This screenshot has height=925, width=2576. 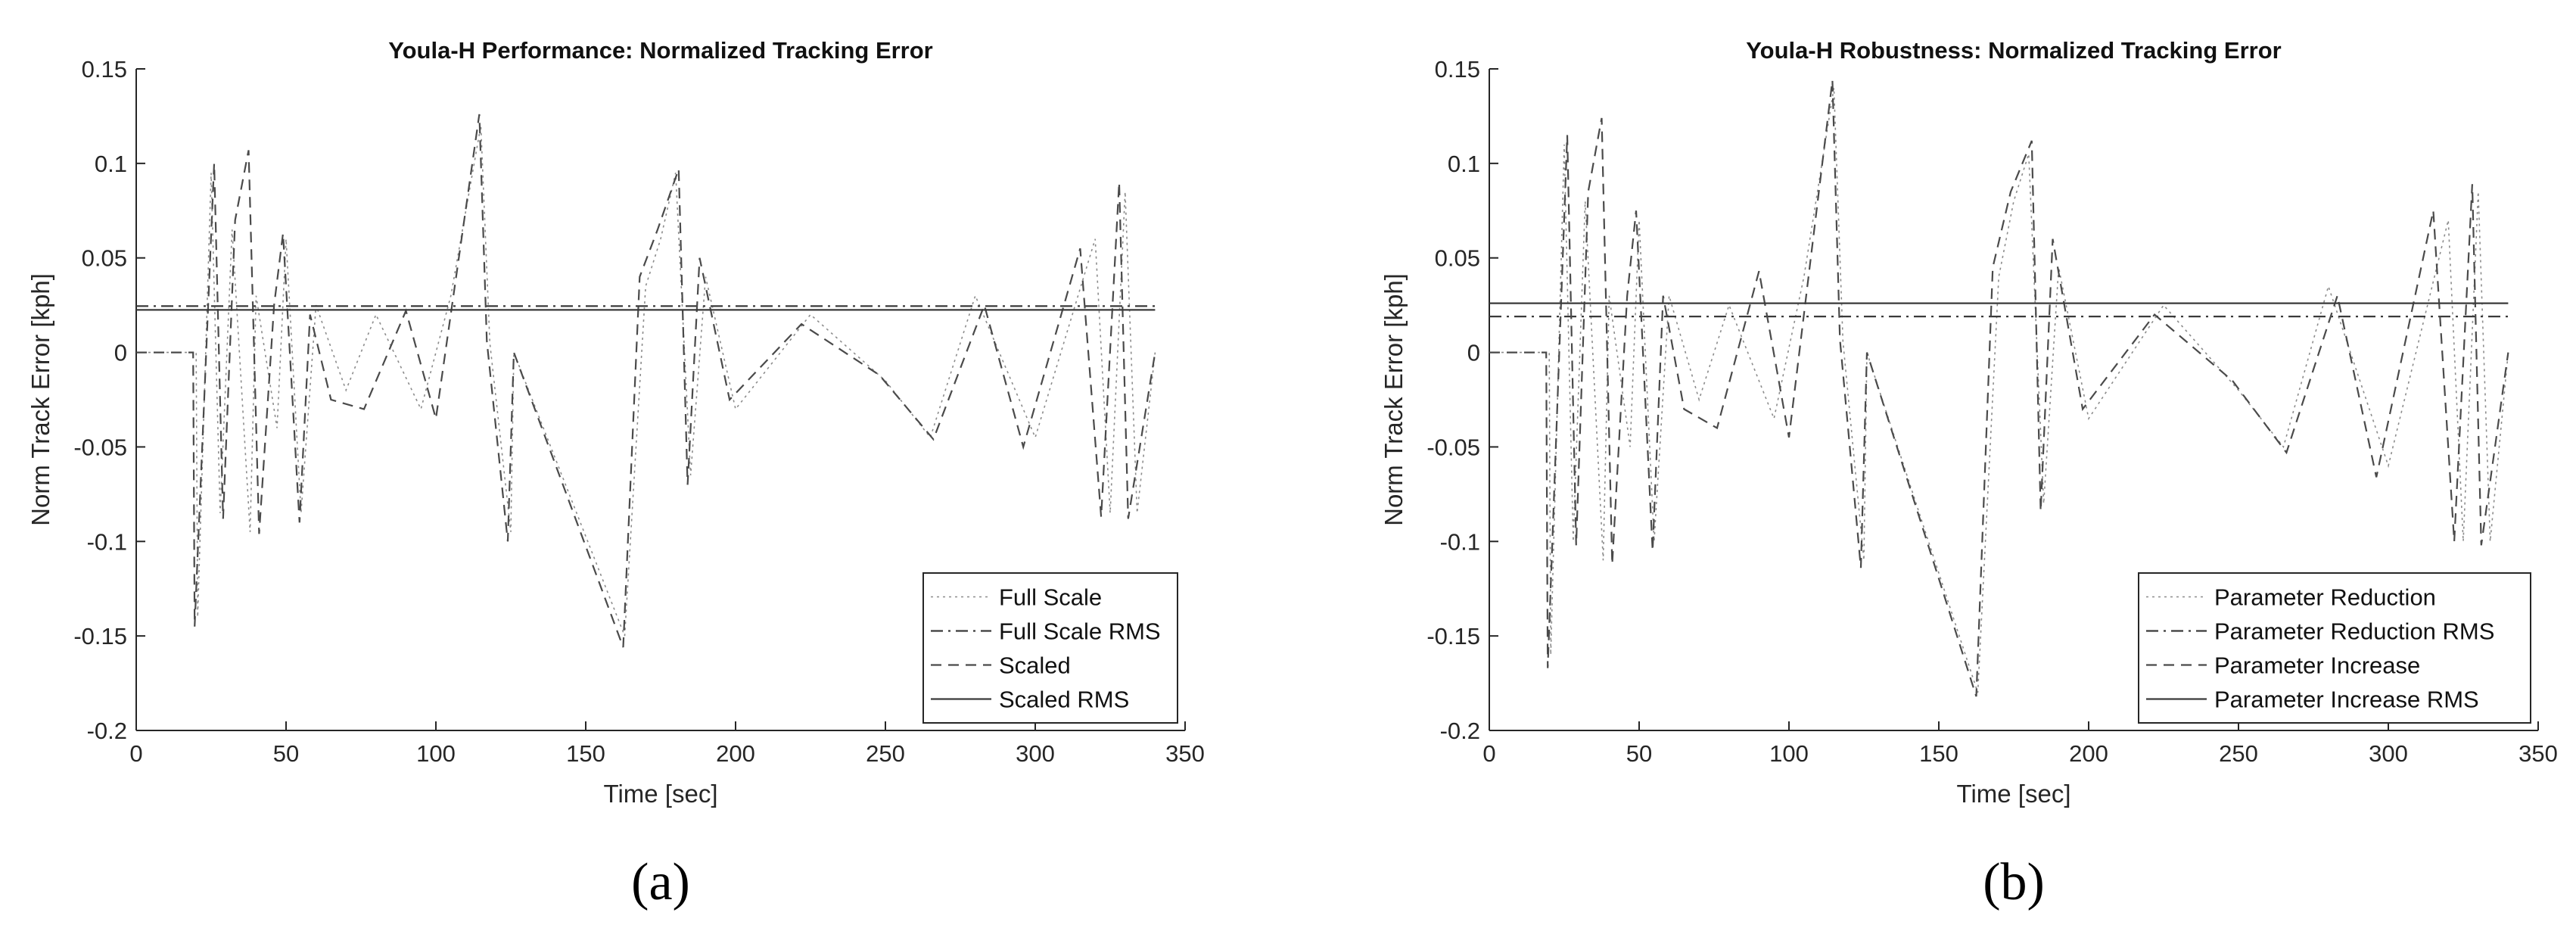 What do you see at coordinates (1050, 598) in the screenshot?
I see `legend-label: Full Scale` at bounding box center [1050, 598].